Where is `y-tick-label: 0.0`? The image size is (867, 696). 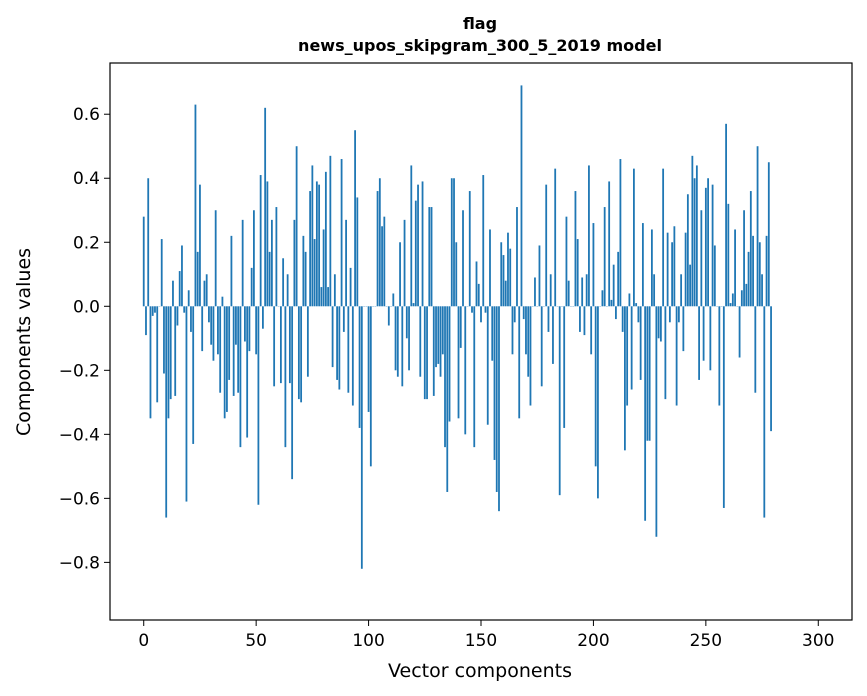 y-tick-label: 0.0 is located at coordinates (86, 307).